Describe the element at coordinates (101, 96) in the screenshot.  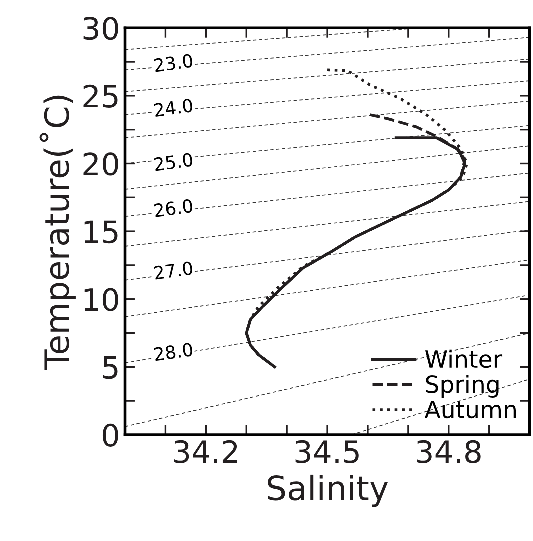
I see `y-tick-label: 25` at that location.